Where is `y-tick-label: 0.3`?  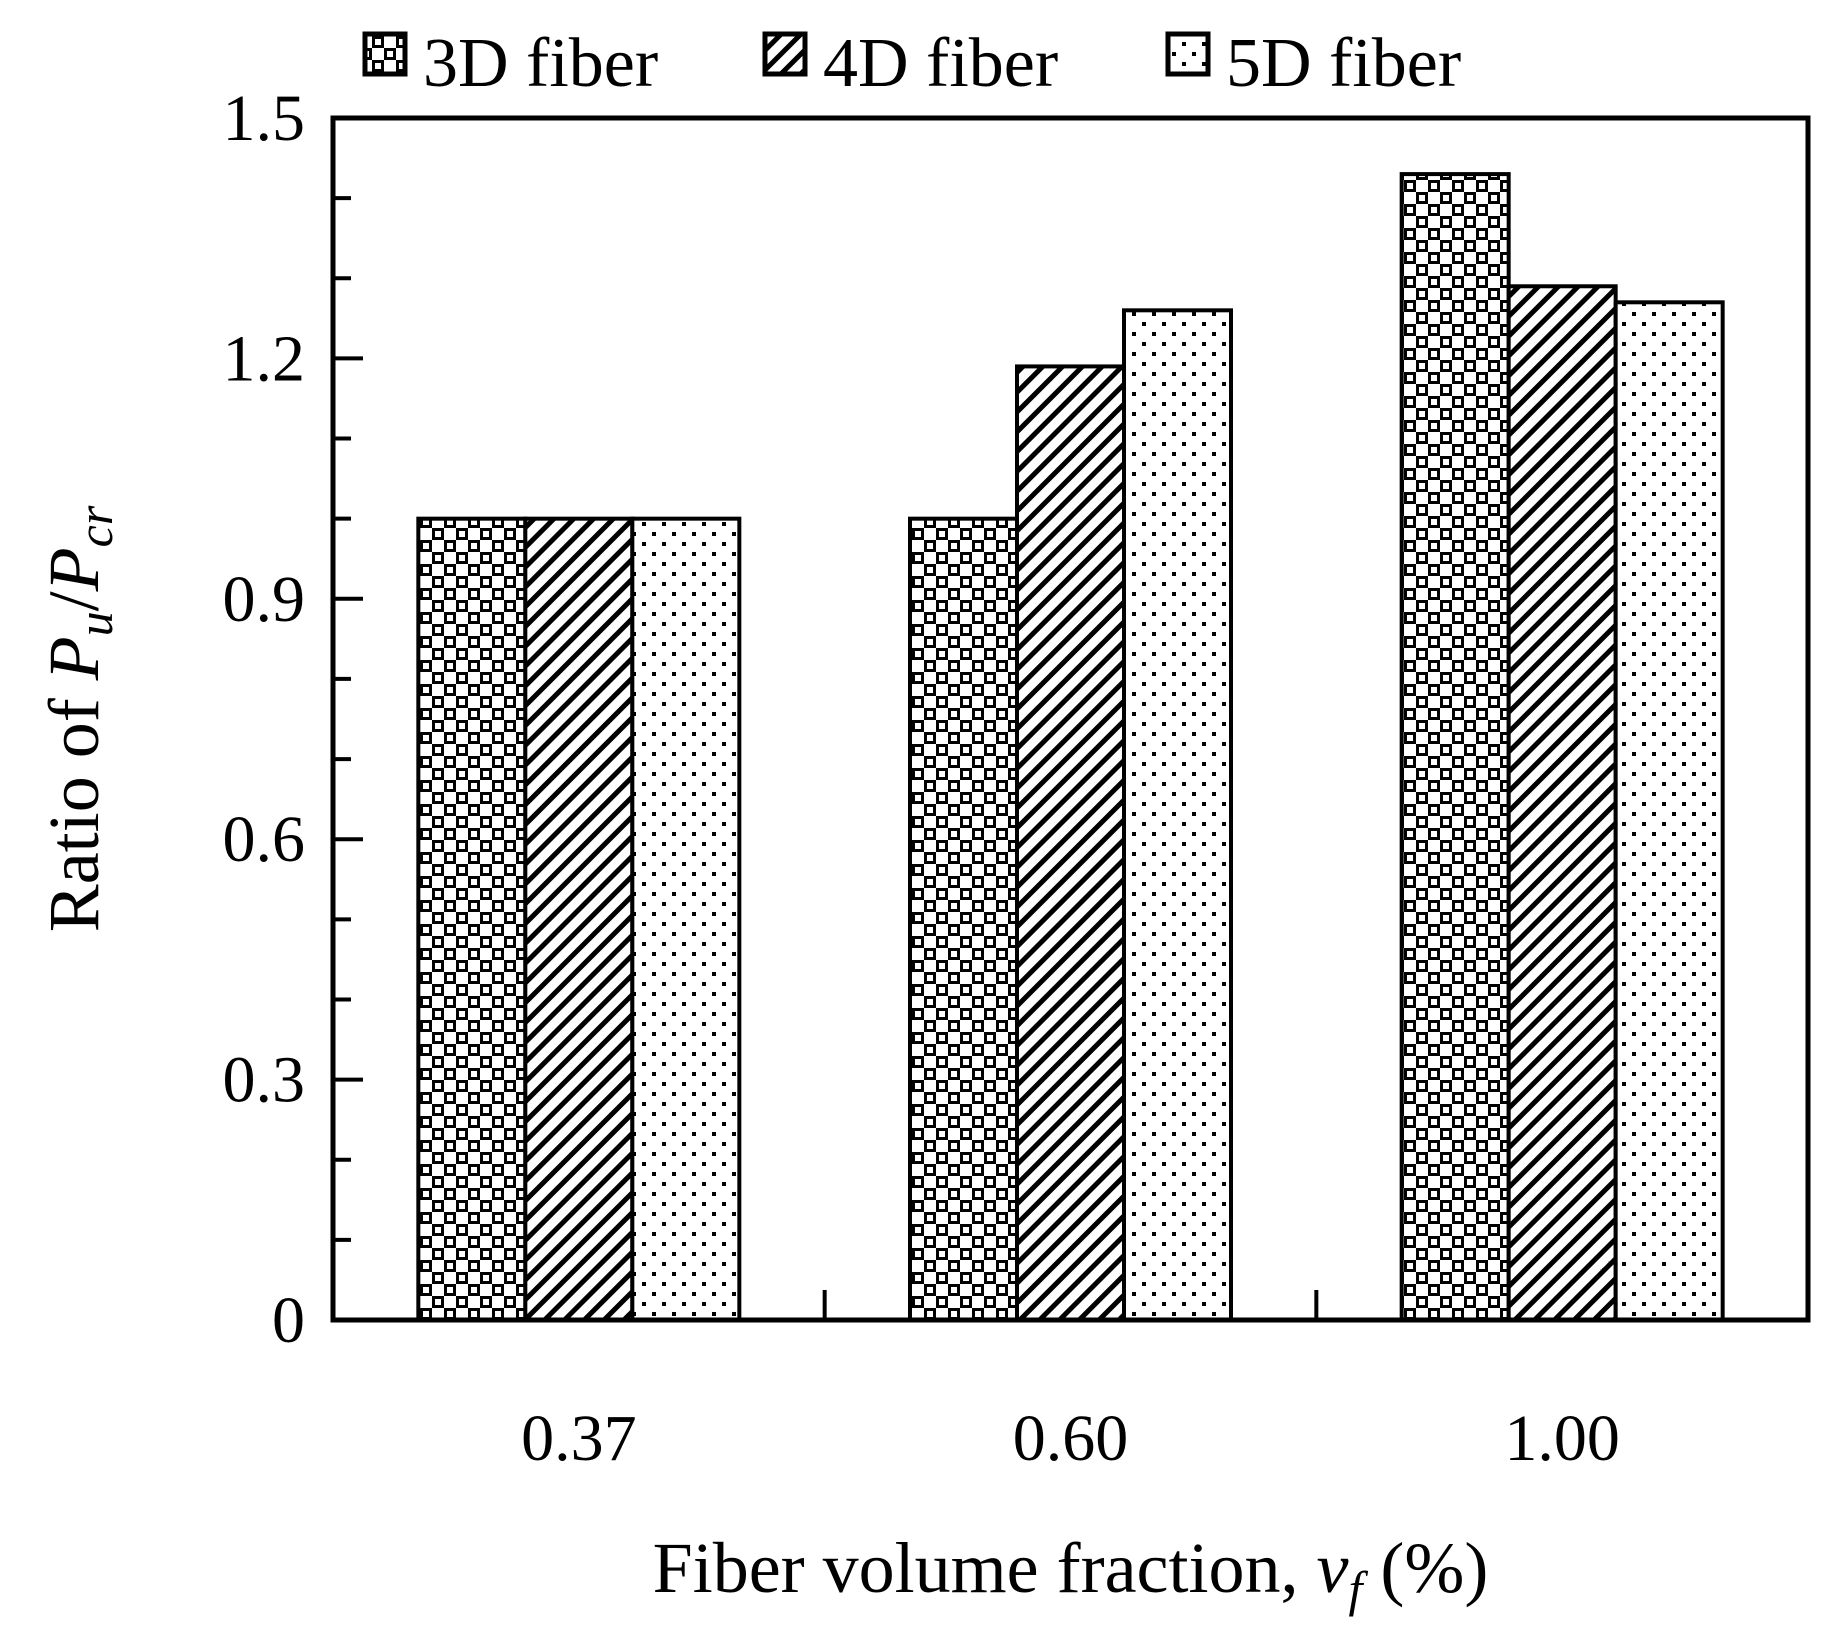 y-tick-label: 0.3 is located at coordinates (264, 1080).